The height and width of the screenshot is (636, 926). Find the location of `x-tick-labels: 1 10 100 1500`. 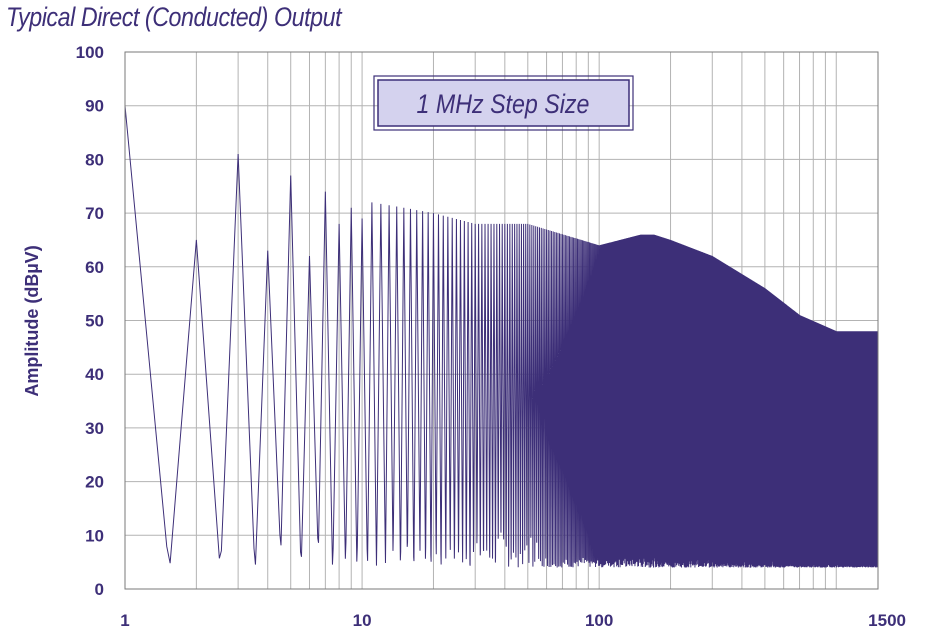

x-tick-labels: 1 10 100 1500 is located at coordinates (513, 620).